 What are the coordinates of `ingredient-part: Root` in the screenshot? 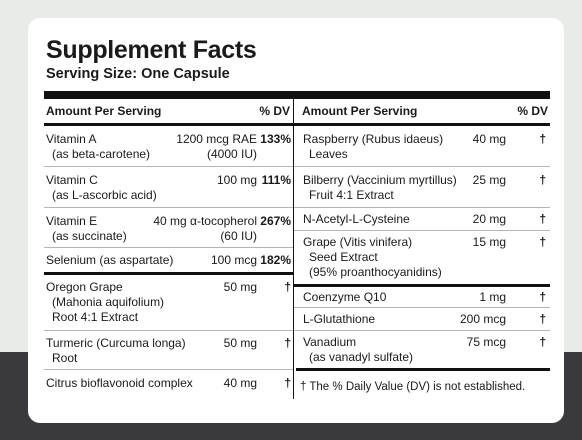 It's located at (65, 358).